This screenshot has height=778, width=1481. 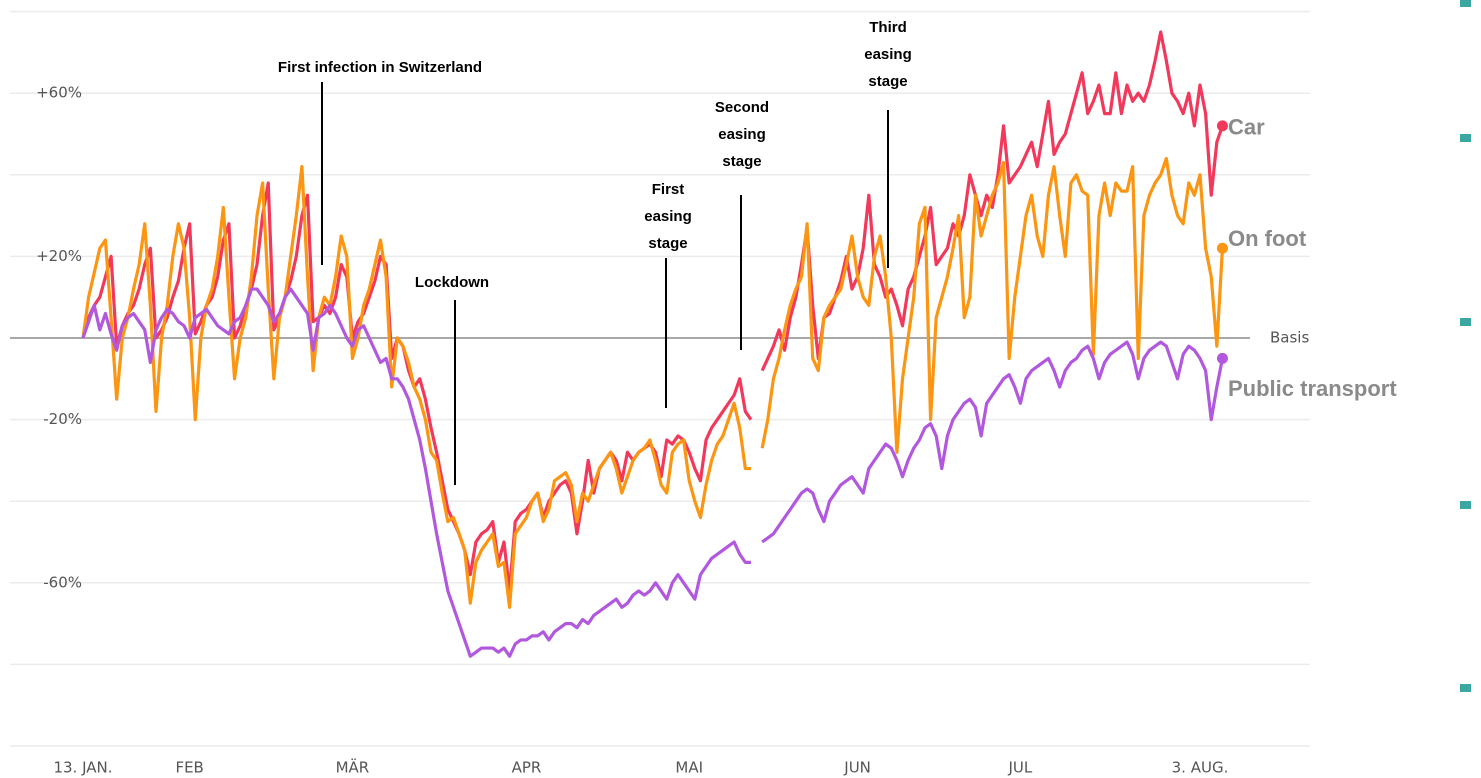 I want to click on x-tick-label: 3. AUG., so click(x=1200, y=768).